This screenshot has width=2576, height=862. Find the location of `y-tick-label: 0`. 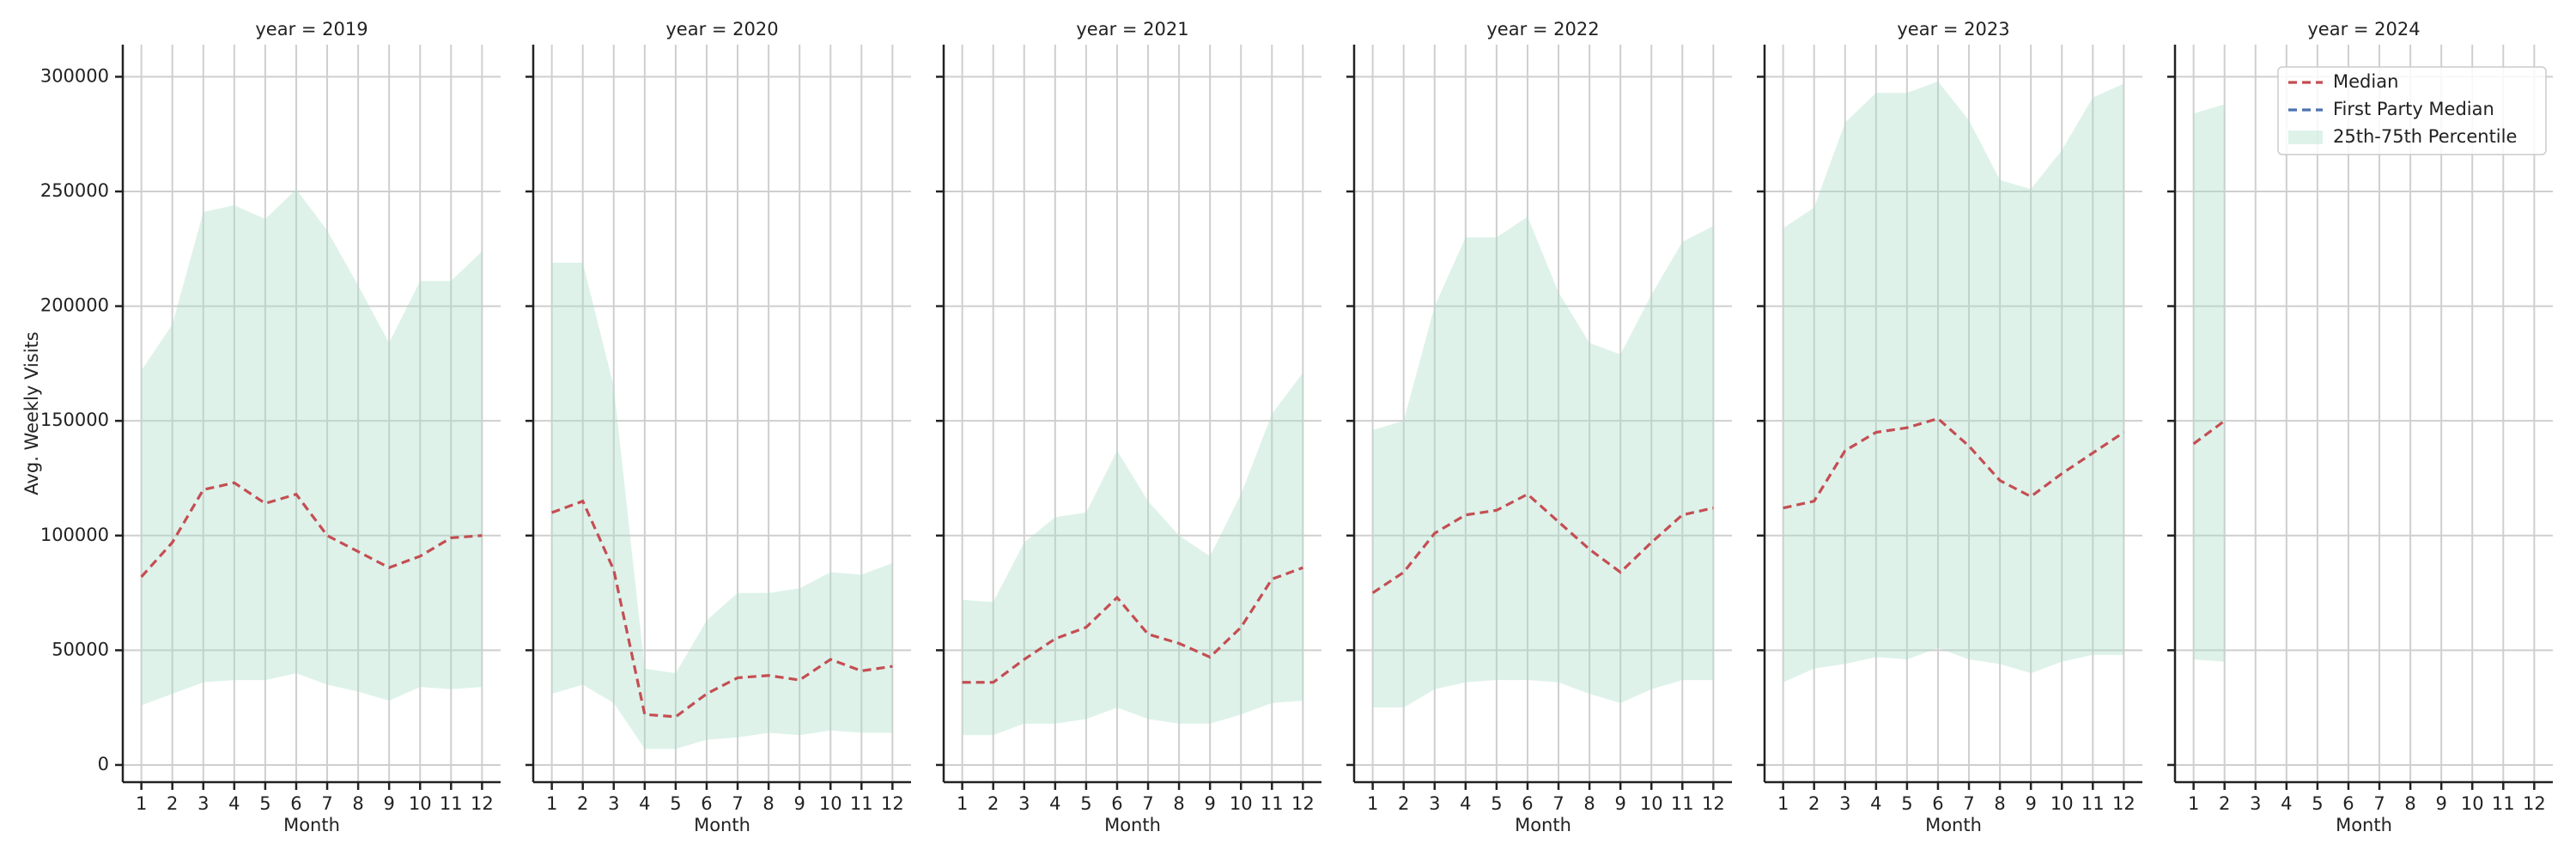

y-tick-label: 0 is located at coordinates (104, 764).